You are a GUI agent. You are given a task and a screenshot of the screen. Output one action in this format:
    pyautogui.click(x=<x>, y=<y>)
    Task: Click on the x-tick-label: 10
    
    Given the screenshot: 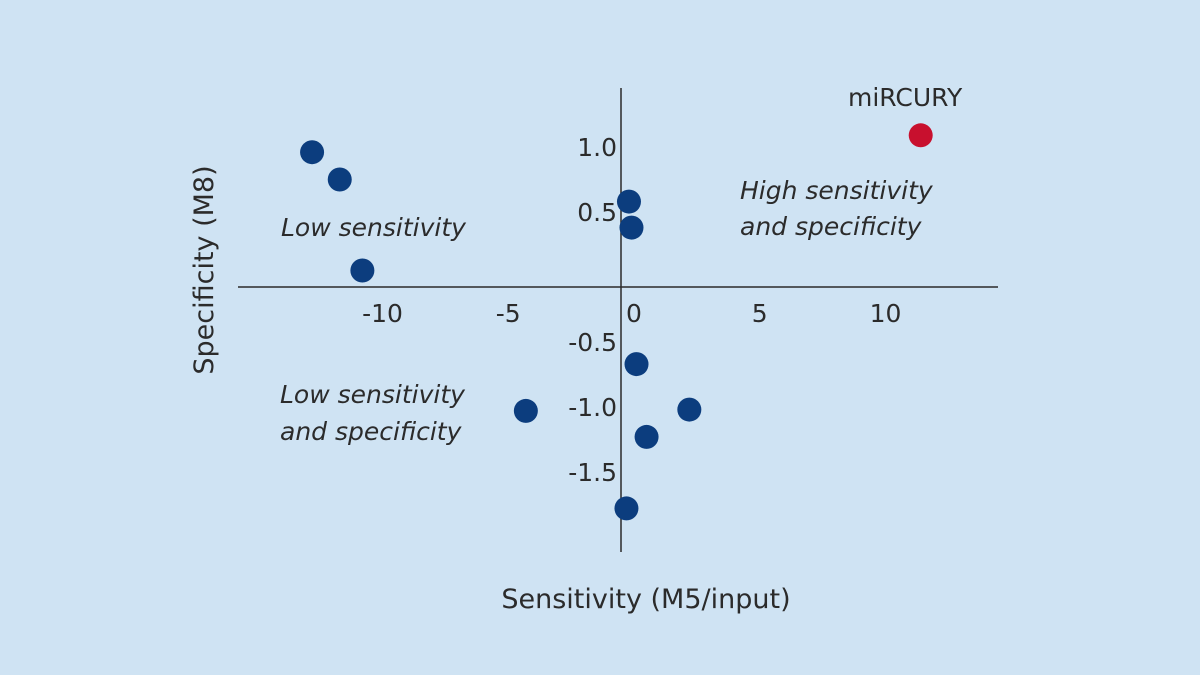 What is the action you would take?
    pyautogui.click(x=886, y=313)
    